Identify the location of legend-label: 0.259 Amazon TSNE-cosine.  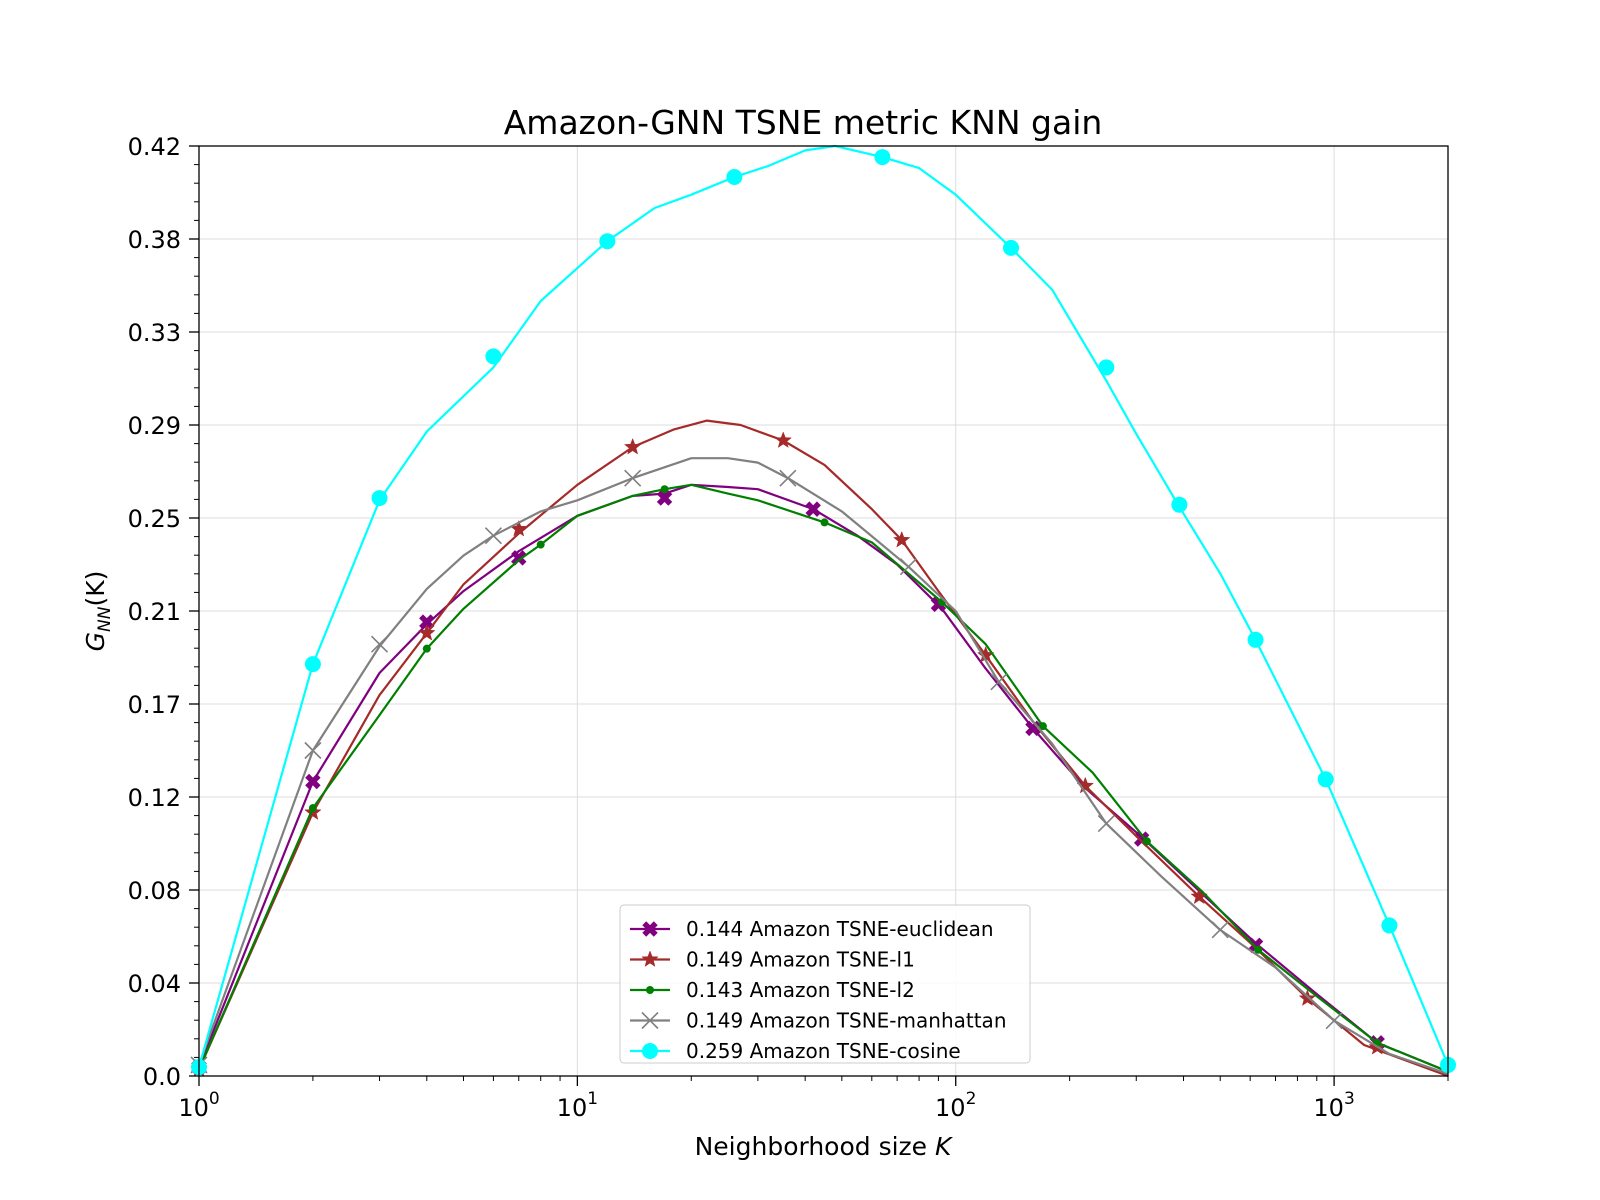
(823, 1051).